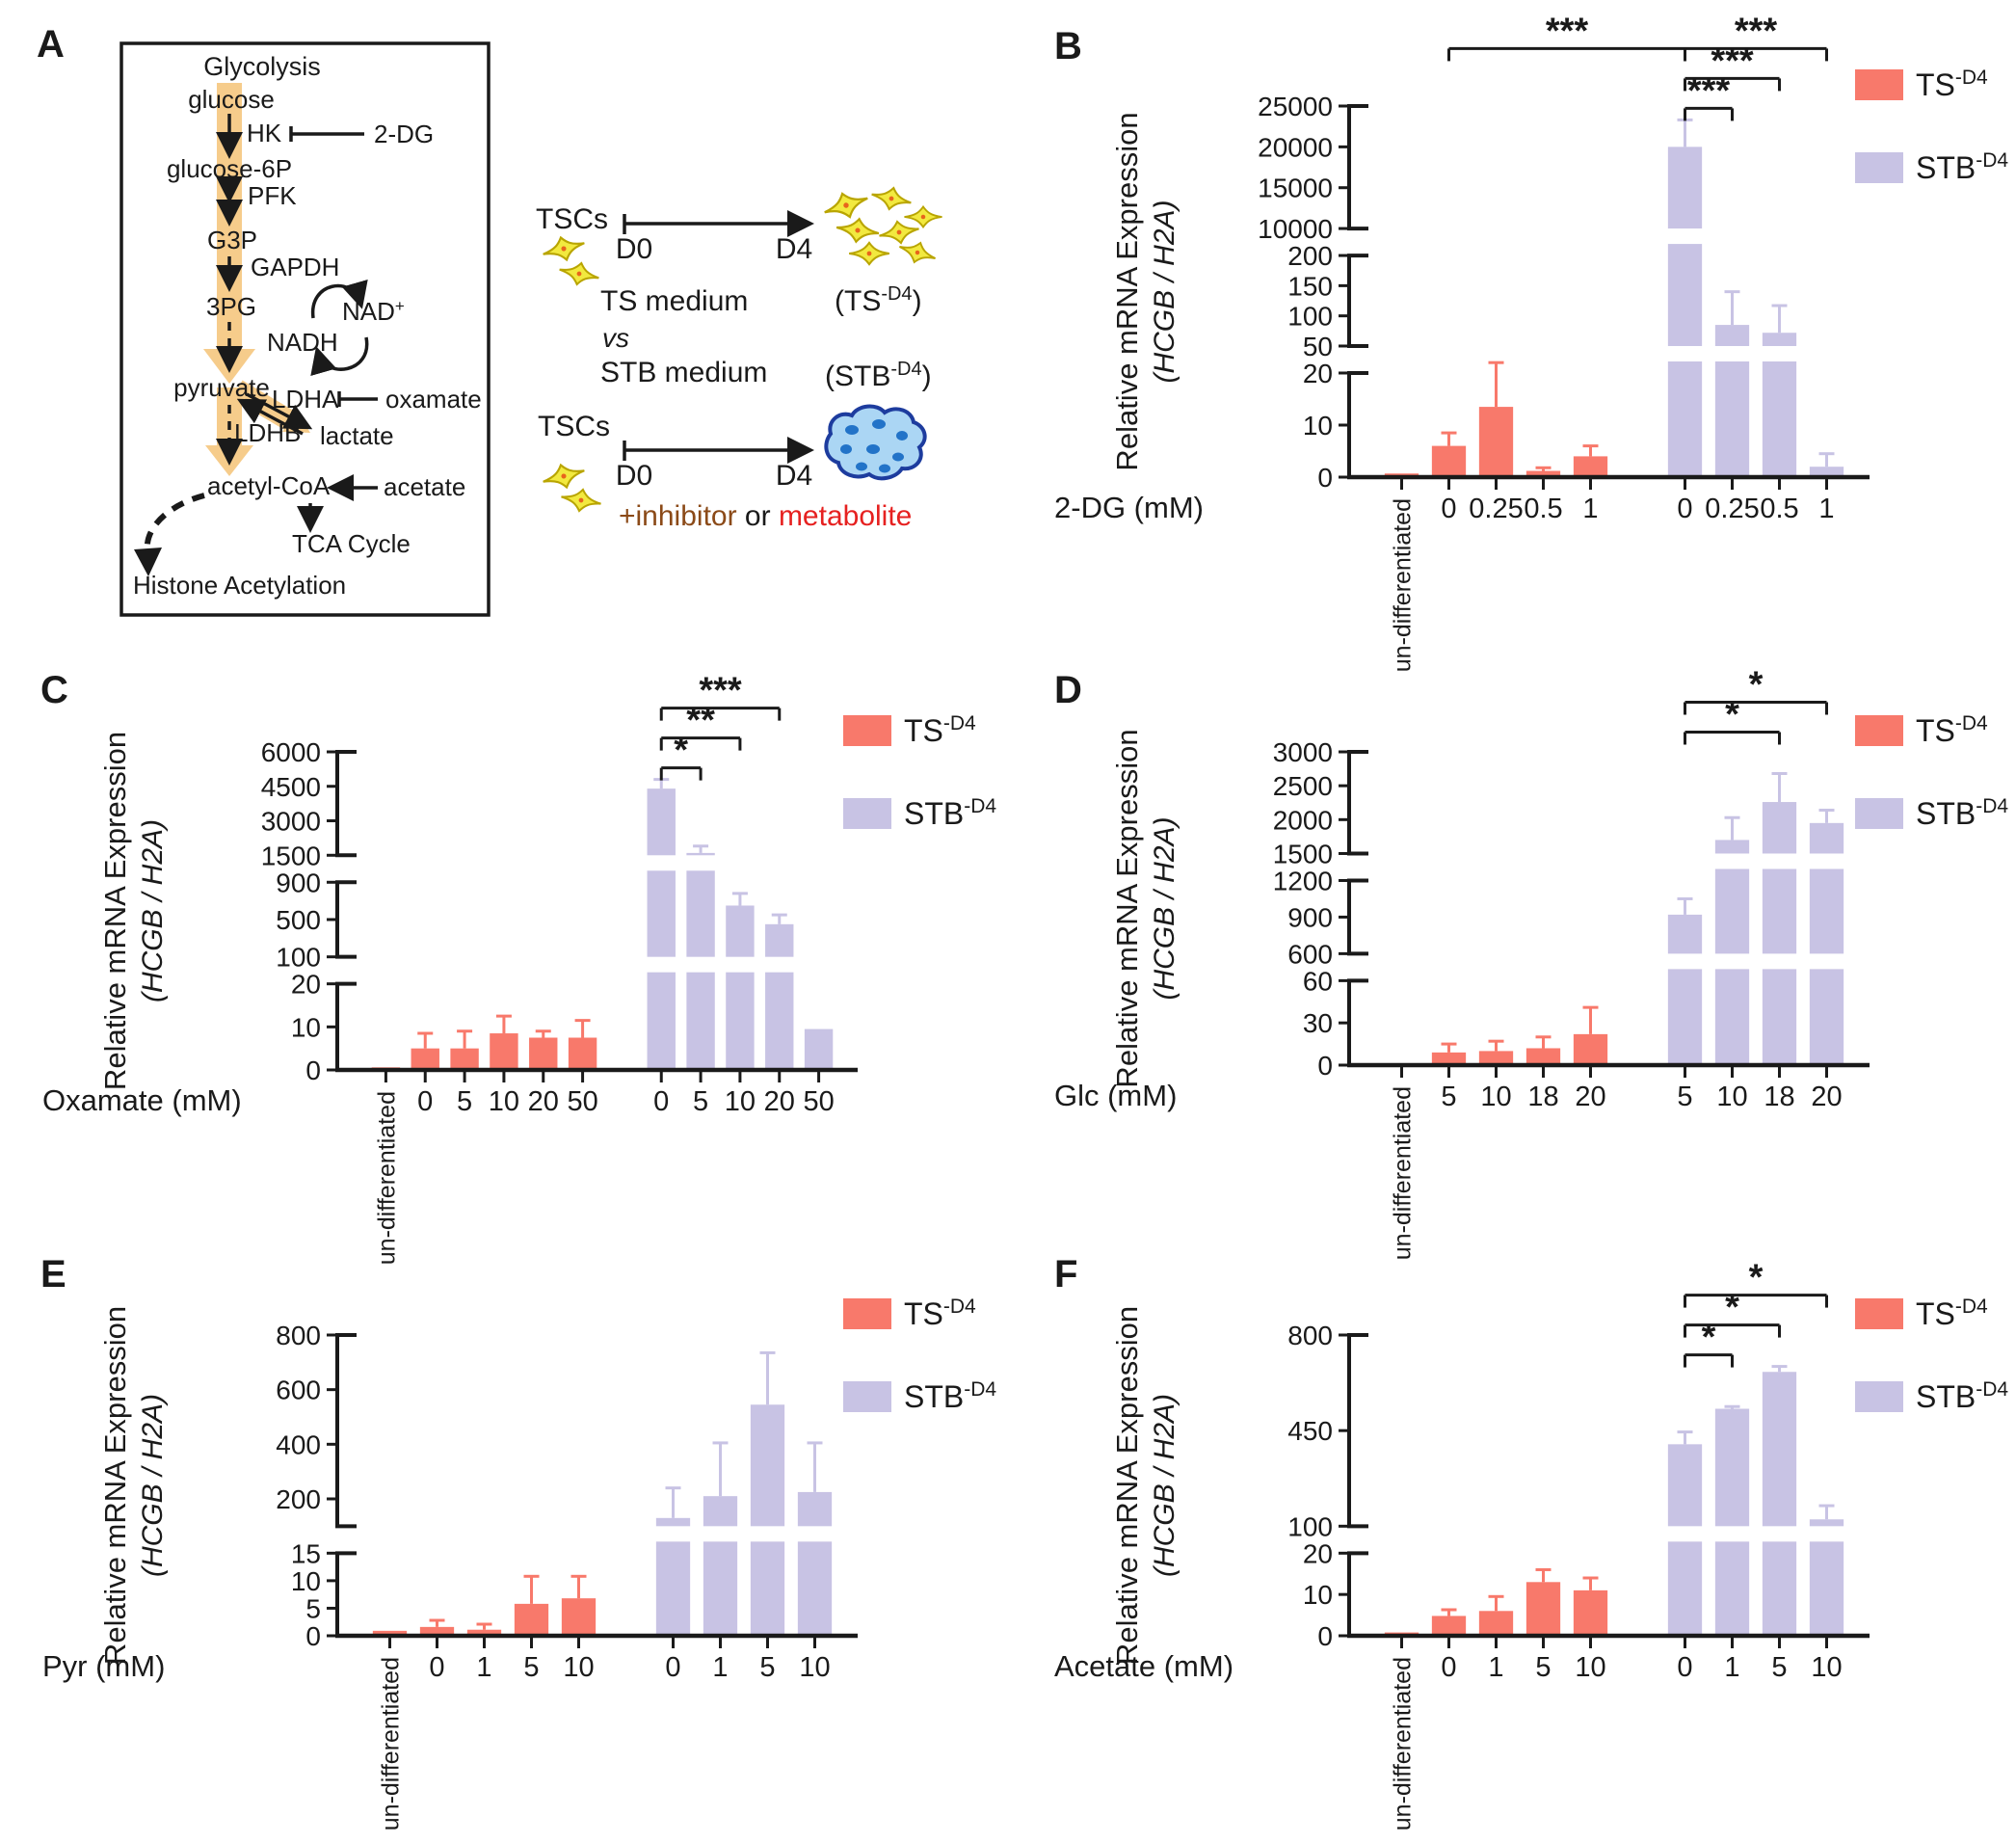 The width and height of the screenshot is (2016, 1843). Describe the element at coordinates (1827, 1017) in the screenshot. I see `bar-STB-20-seg0` at that location.